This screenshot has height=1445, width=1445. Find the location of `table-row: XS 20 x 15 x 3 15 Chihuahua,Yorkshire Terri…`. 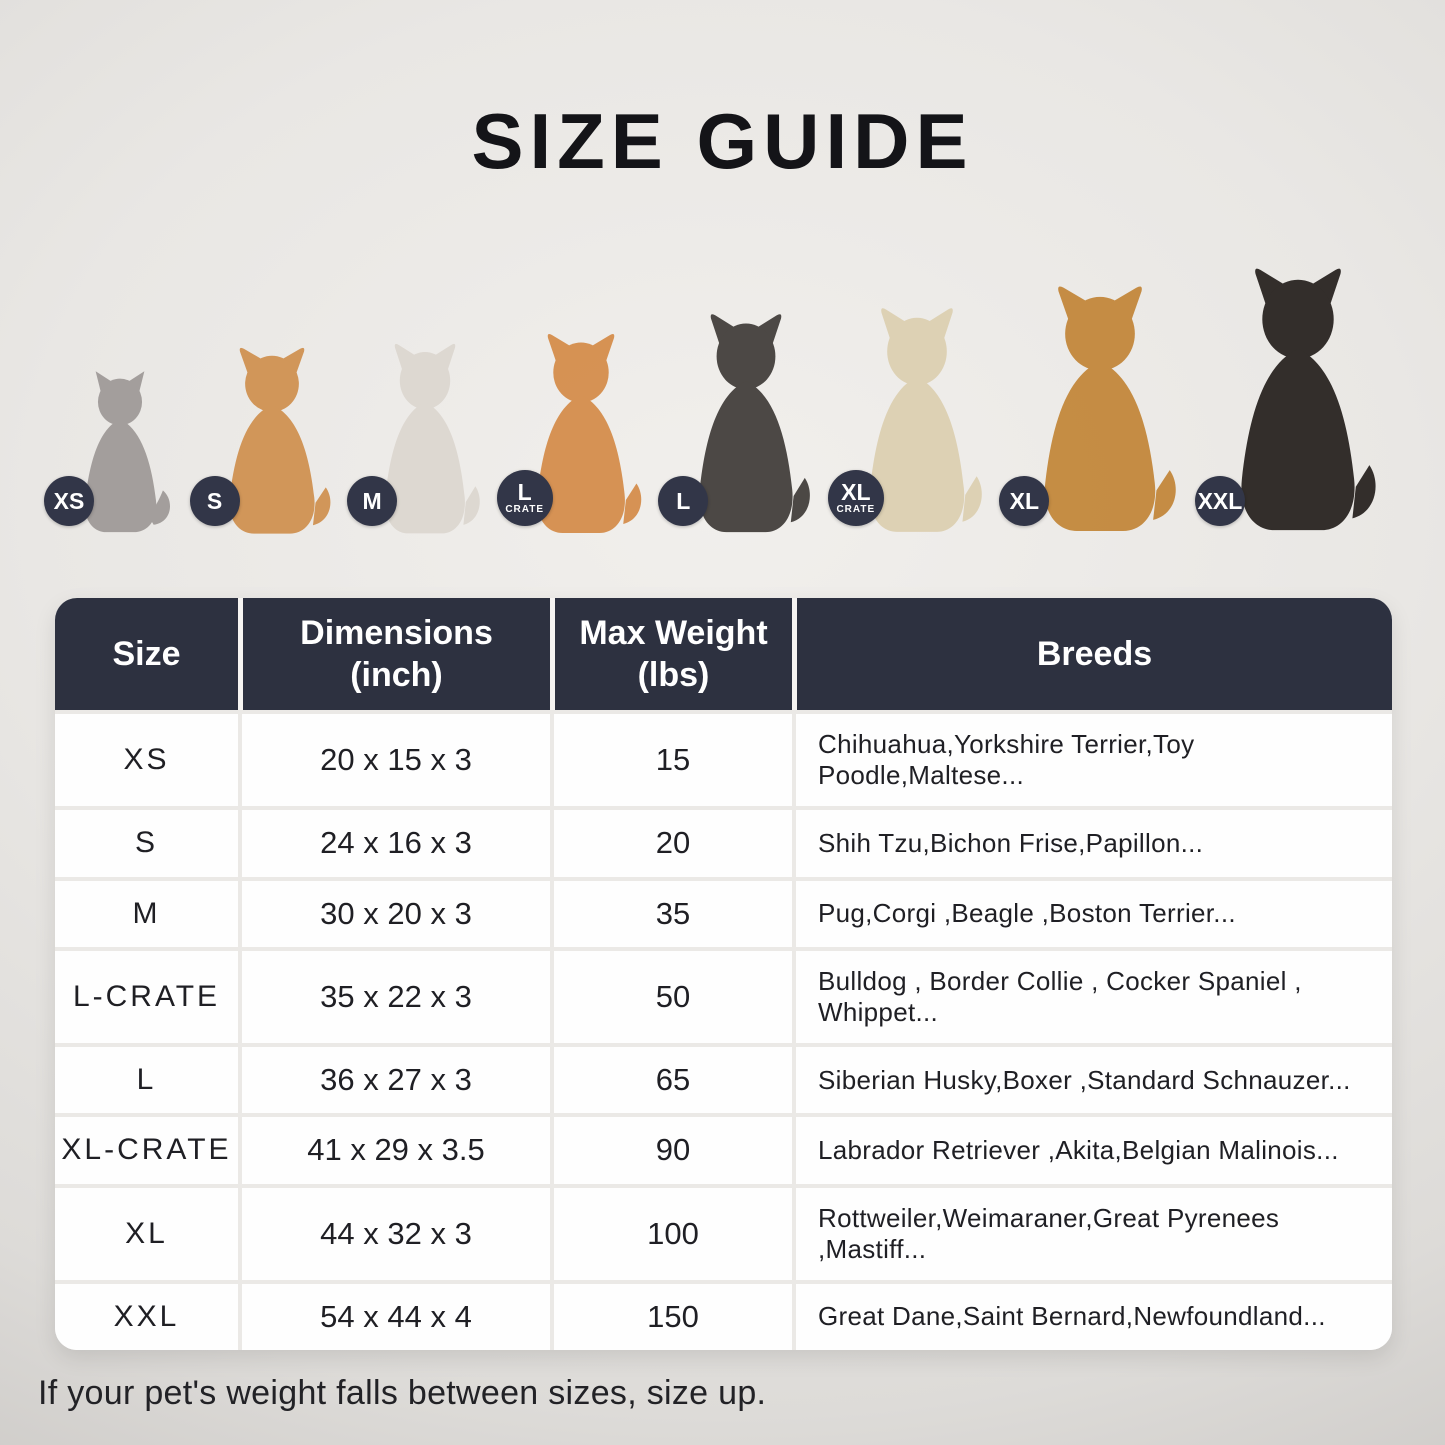

table-row: XS 20 x 15 x 3 15 Chihuahua,Yorkshire Terri… is located at coordinates (723, 758).